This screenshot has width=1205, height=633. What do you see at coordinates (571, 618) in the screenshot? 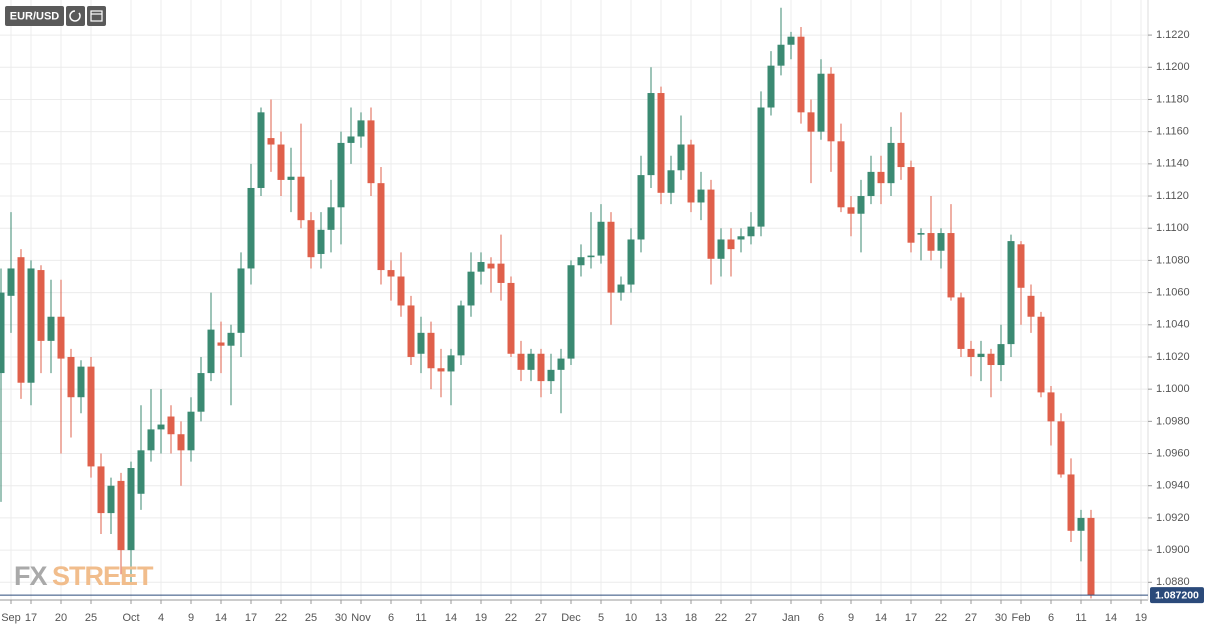
I see `x-tick-label: Dec` at bounding box center [571, 618].